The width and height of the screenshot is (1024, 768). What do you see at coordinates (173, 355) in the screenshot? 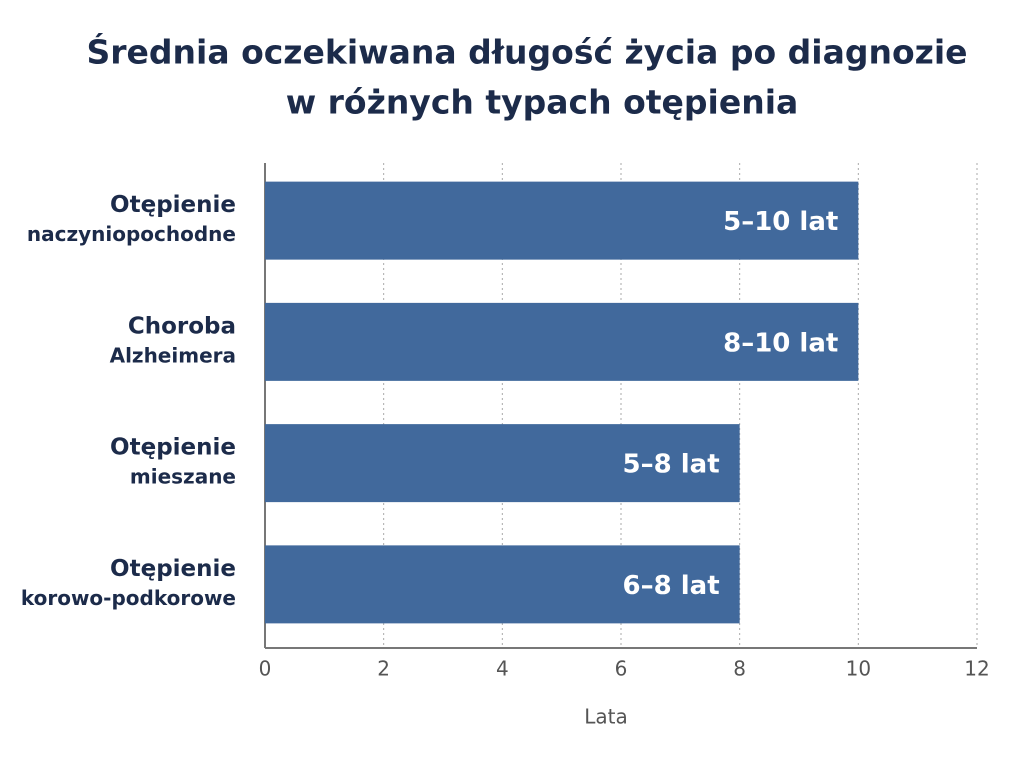
I see `y-tick-label: Alzheimera` at bounding box center [173, 355].